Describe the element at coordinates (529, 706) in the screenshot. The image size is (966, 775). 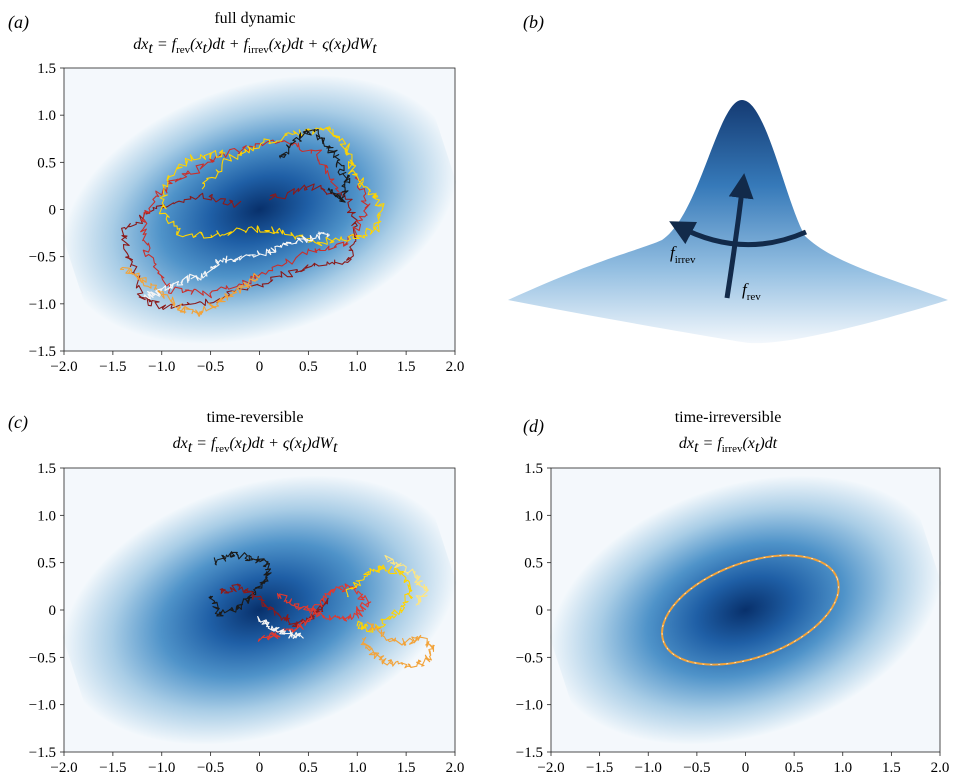
I see `panel-d-y-tick-label: −1.0` at that location.